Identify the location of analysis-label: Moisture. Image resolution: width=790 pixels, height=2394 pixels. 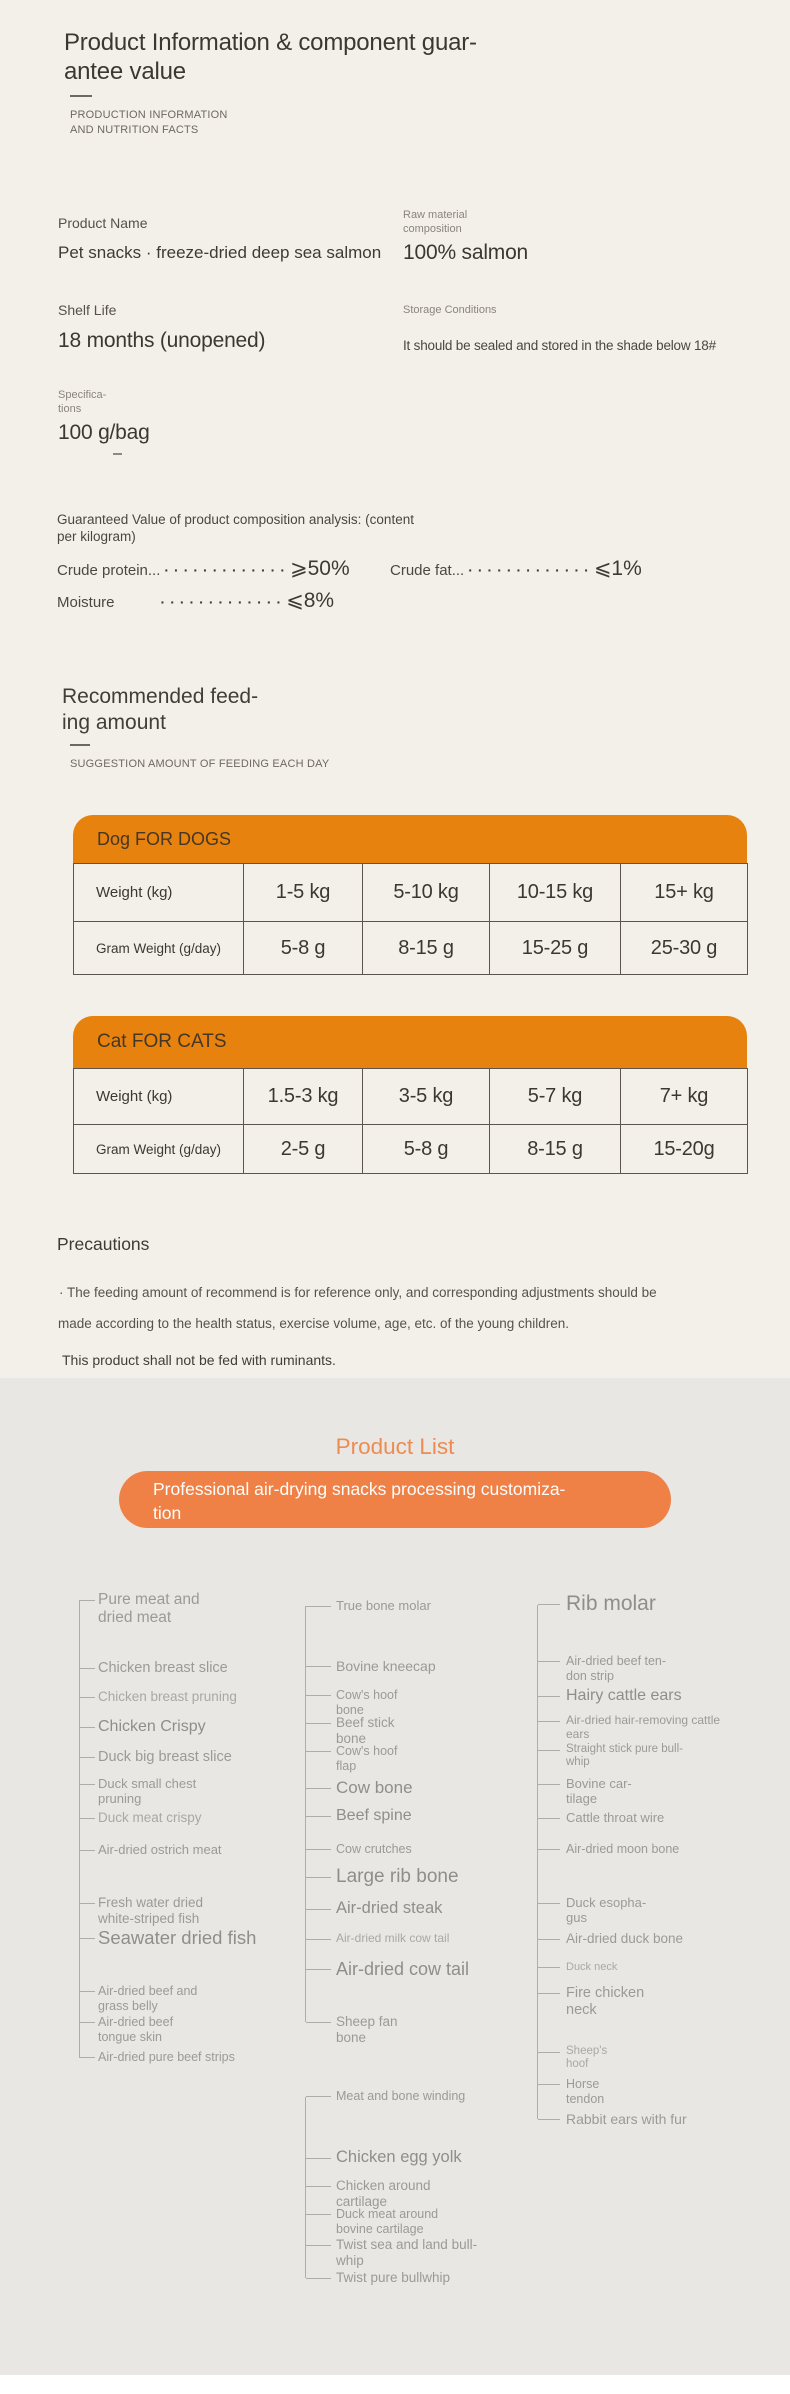
(86, 602).